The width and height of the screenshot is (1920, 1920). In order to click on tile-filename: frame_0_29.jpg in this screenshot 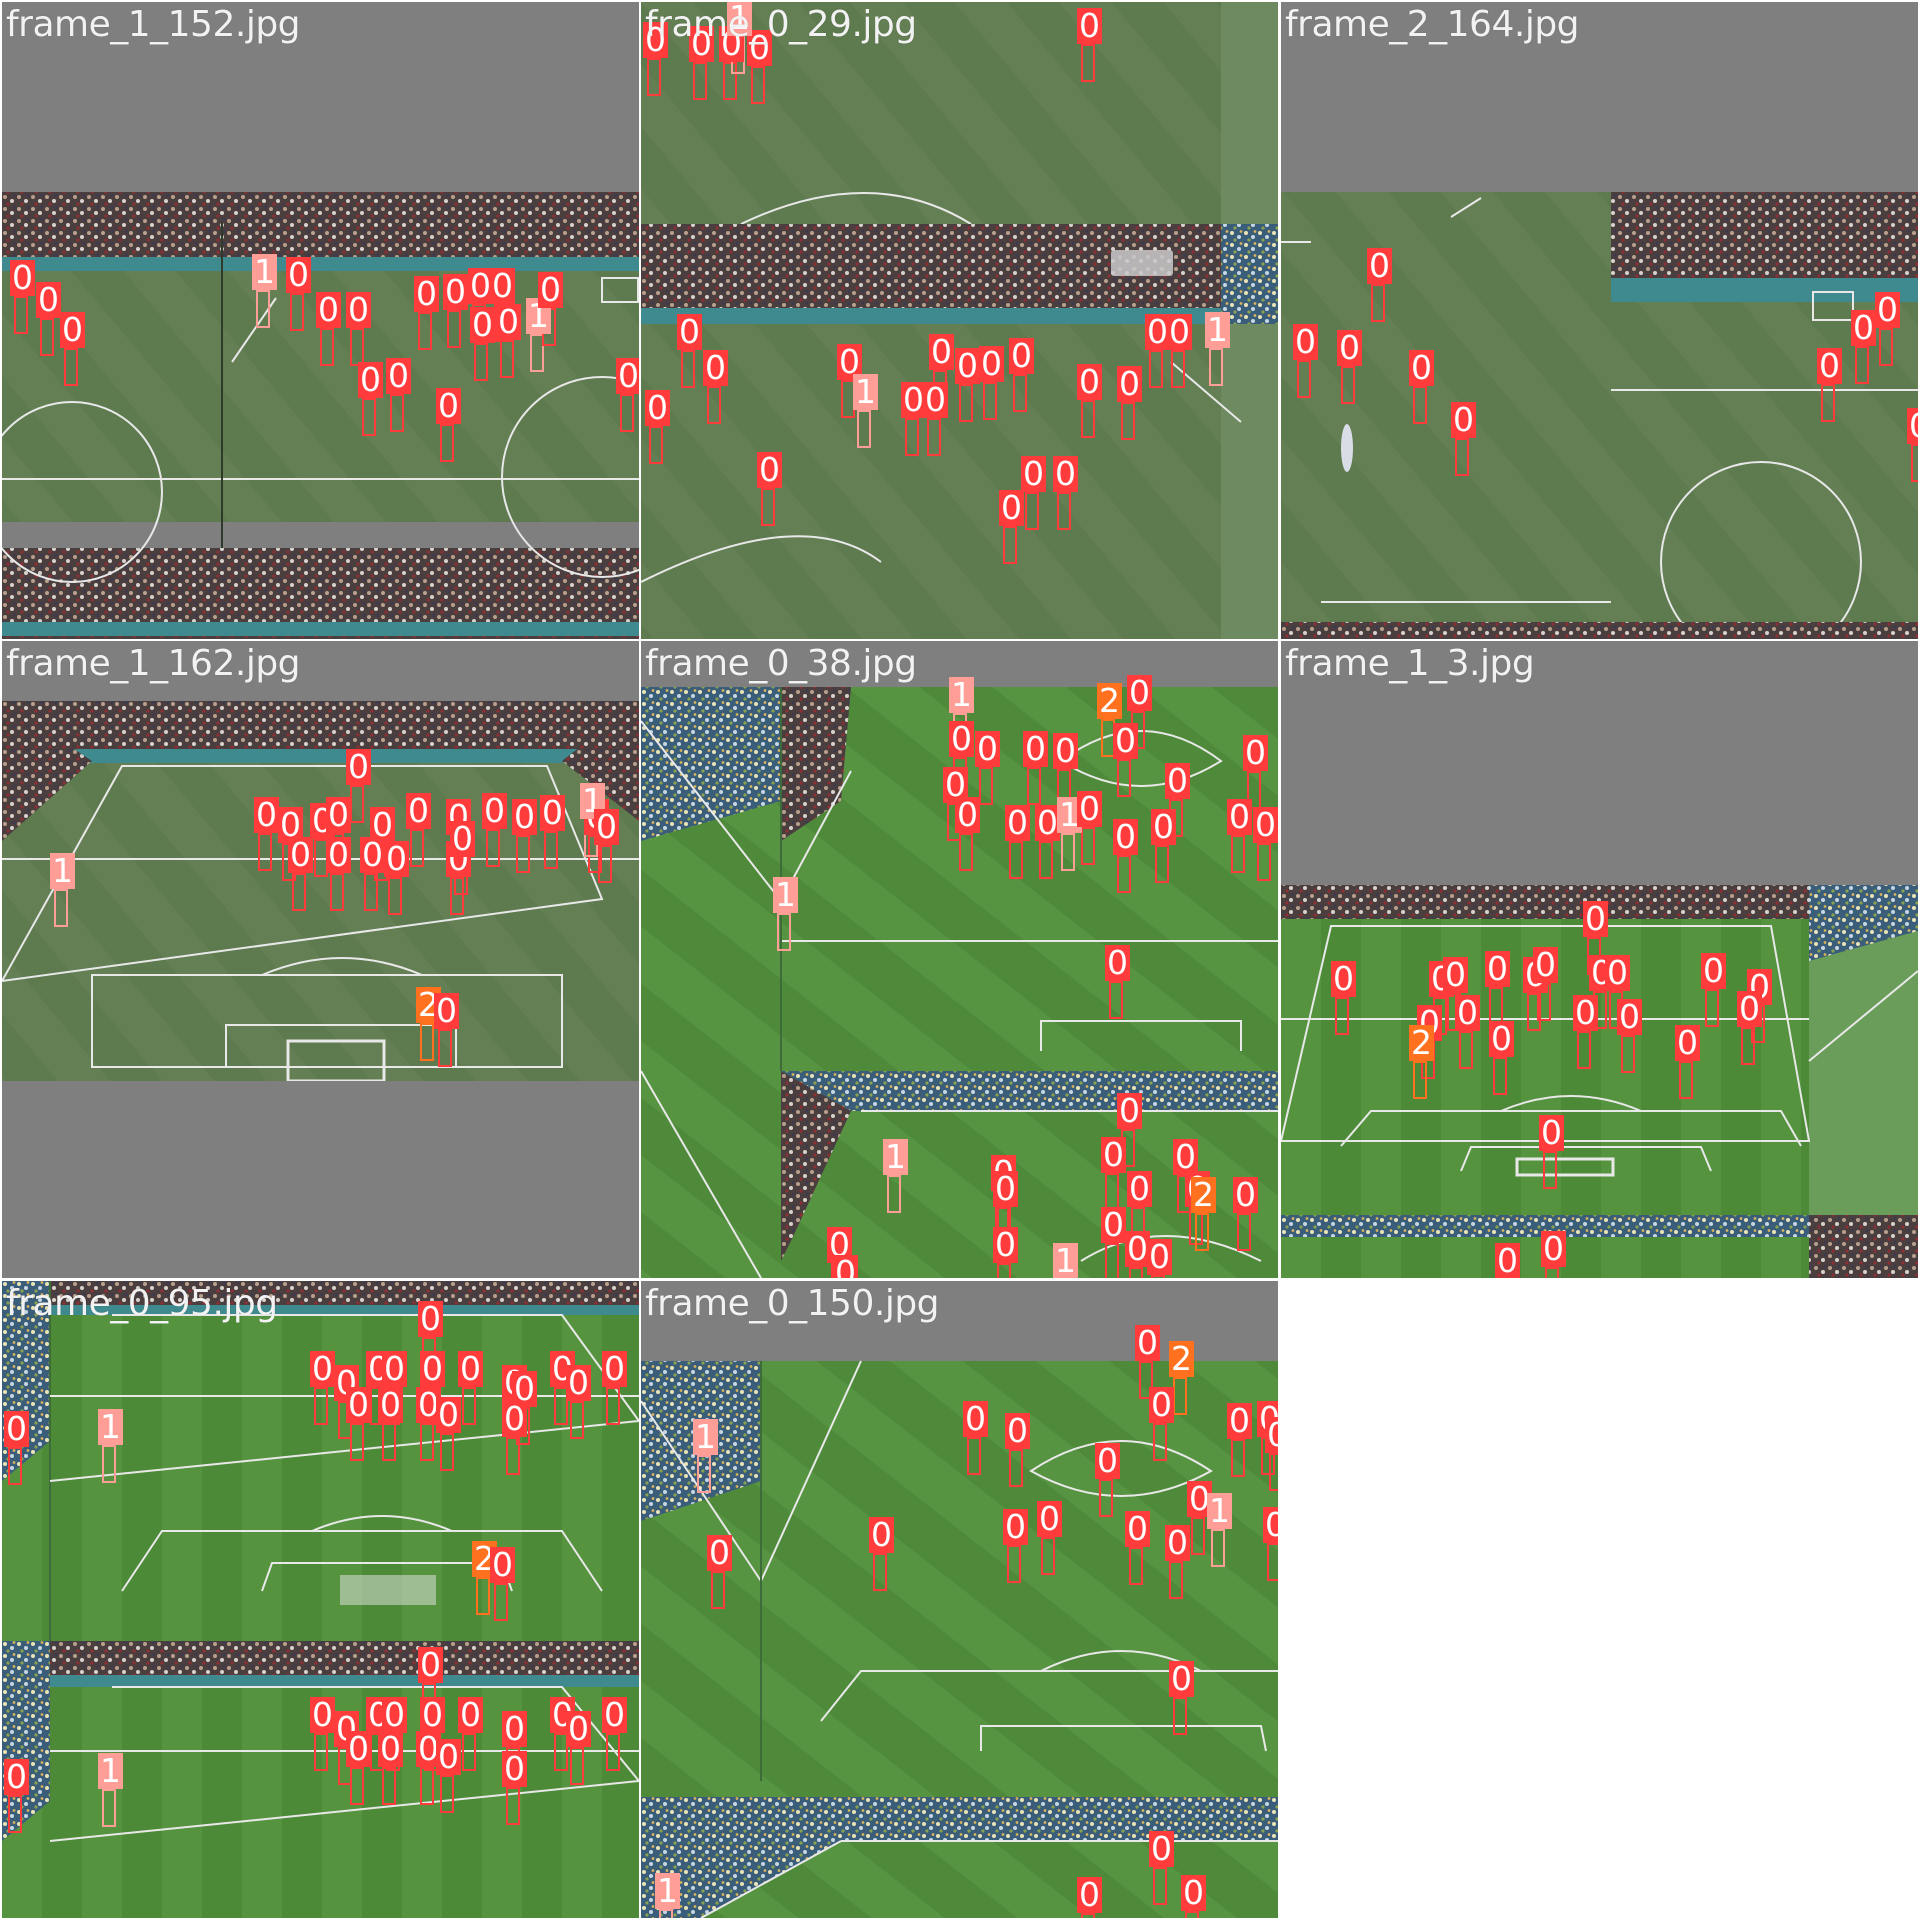, I will do `click(781, 24)`.